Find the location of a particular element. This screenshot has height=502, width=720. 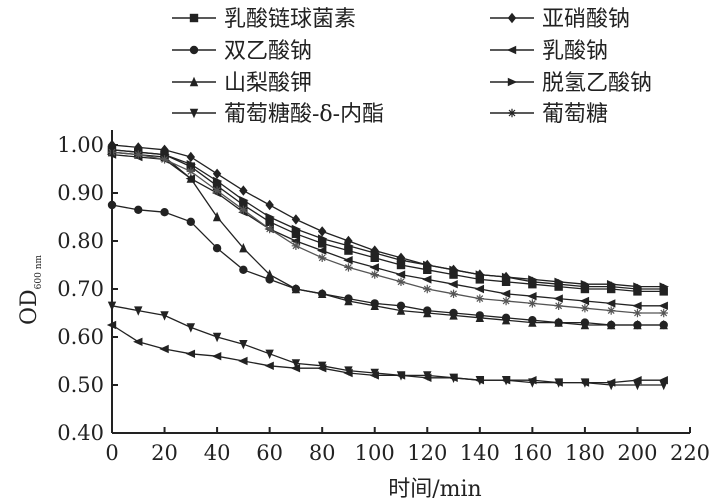

y-axis-title: OD600 nm is located at coordinates (30, 290).